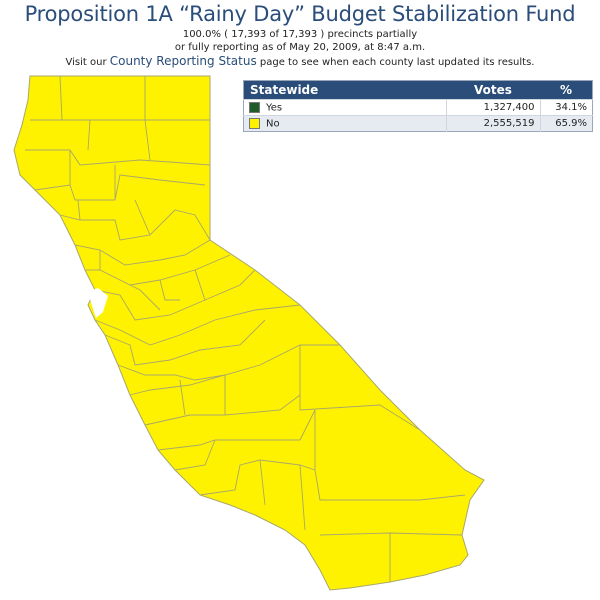  What do you see at coordinates (566, 123) in the screenshot?
I see `row-percent: 65.9%` at bounding box center [566, 123].